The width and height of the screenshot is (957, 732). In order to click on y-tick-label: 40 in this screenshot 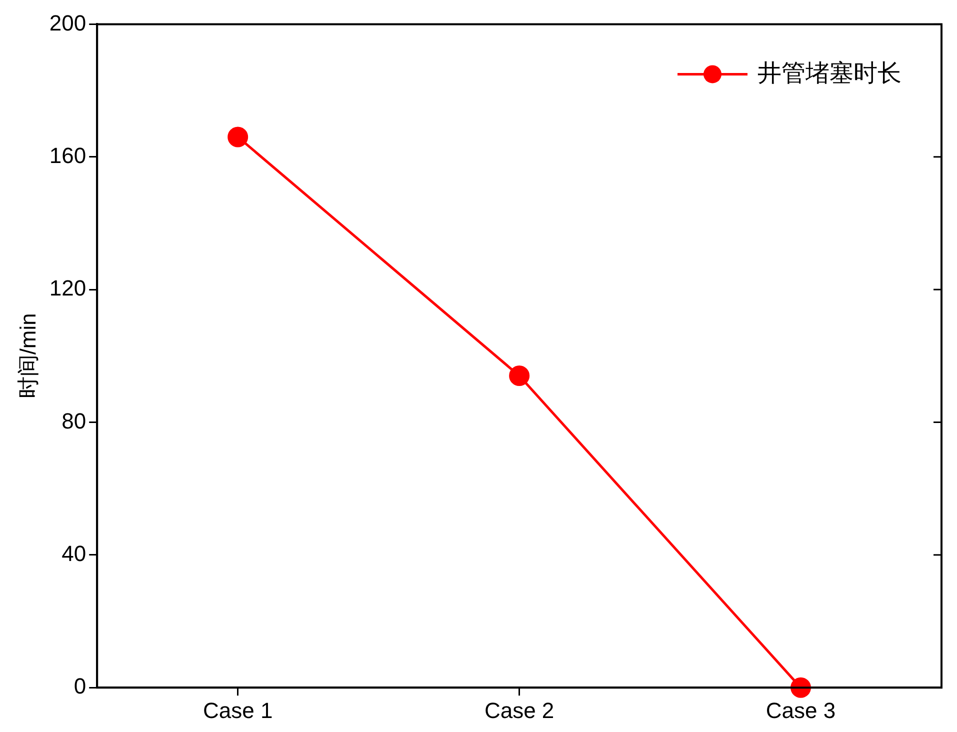, I will do `click(74, 553)`.